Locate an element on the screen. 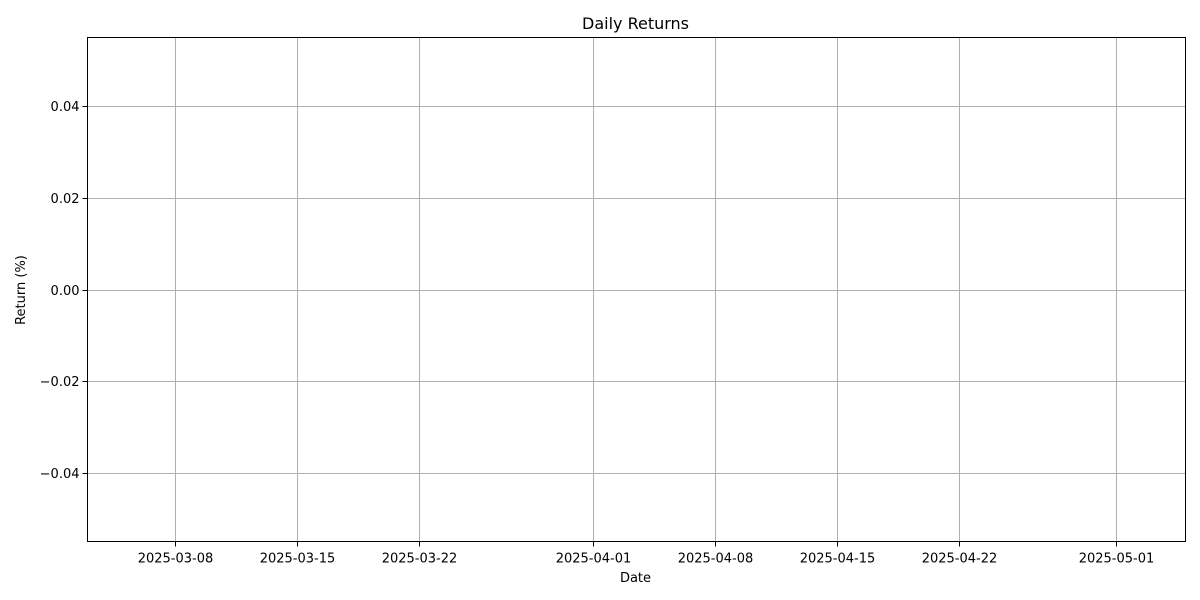 This screenshot has width=1200, height=600. y-axis-label: Return (%) is located at coordinates (21, 290).